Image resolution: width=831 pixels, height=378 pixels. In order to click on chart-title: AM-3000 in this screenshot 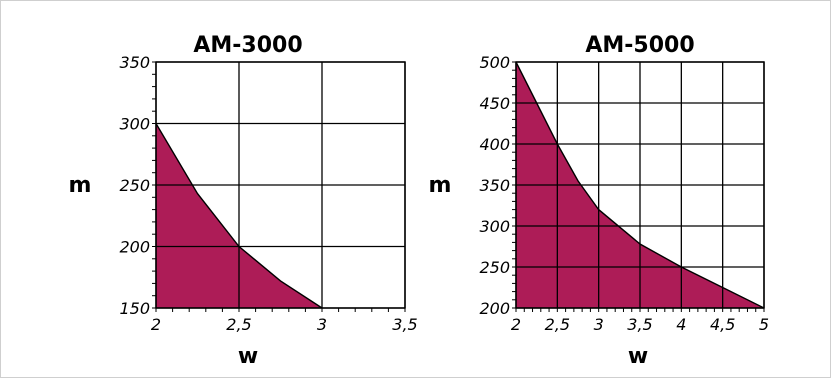, I will do `click(247, 45)`.